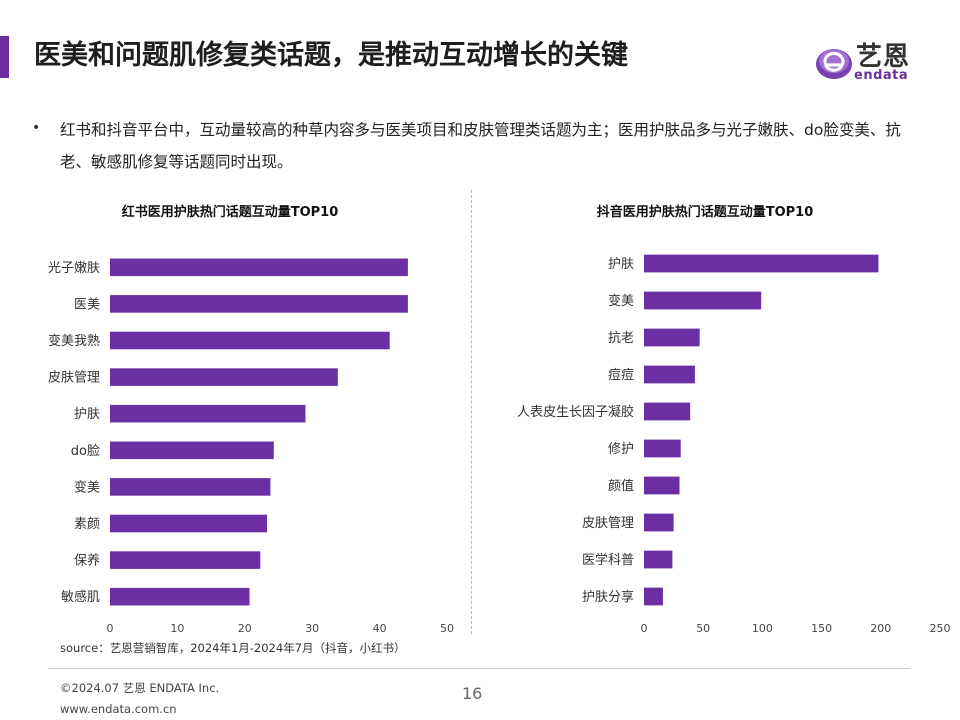  Describe the element at coordinates (245, 628) in the screenshot. I see `xiaohongshu-x-tick-label: 20` at that location.